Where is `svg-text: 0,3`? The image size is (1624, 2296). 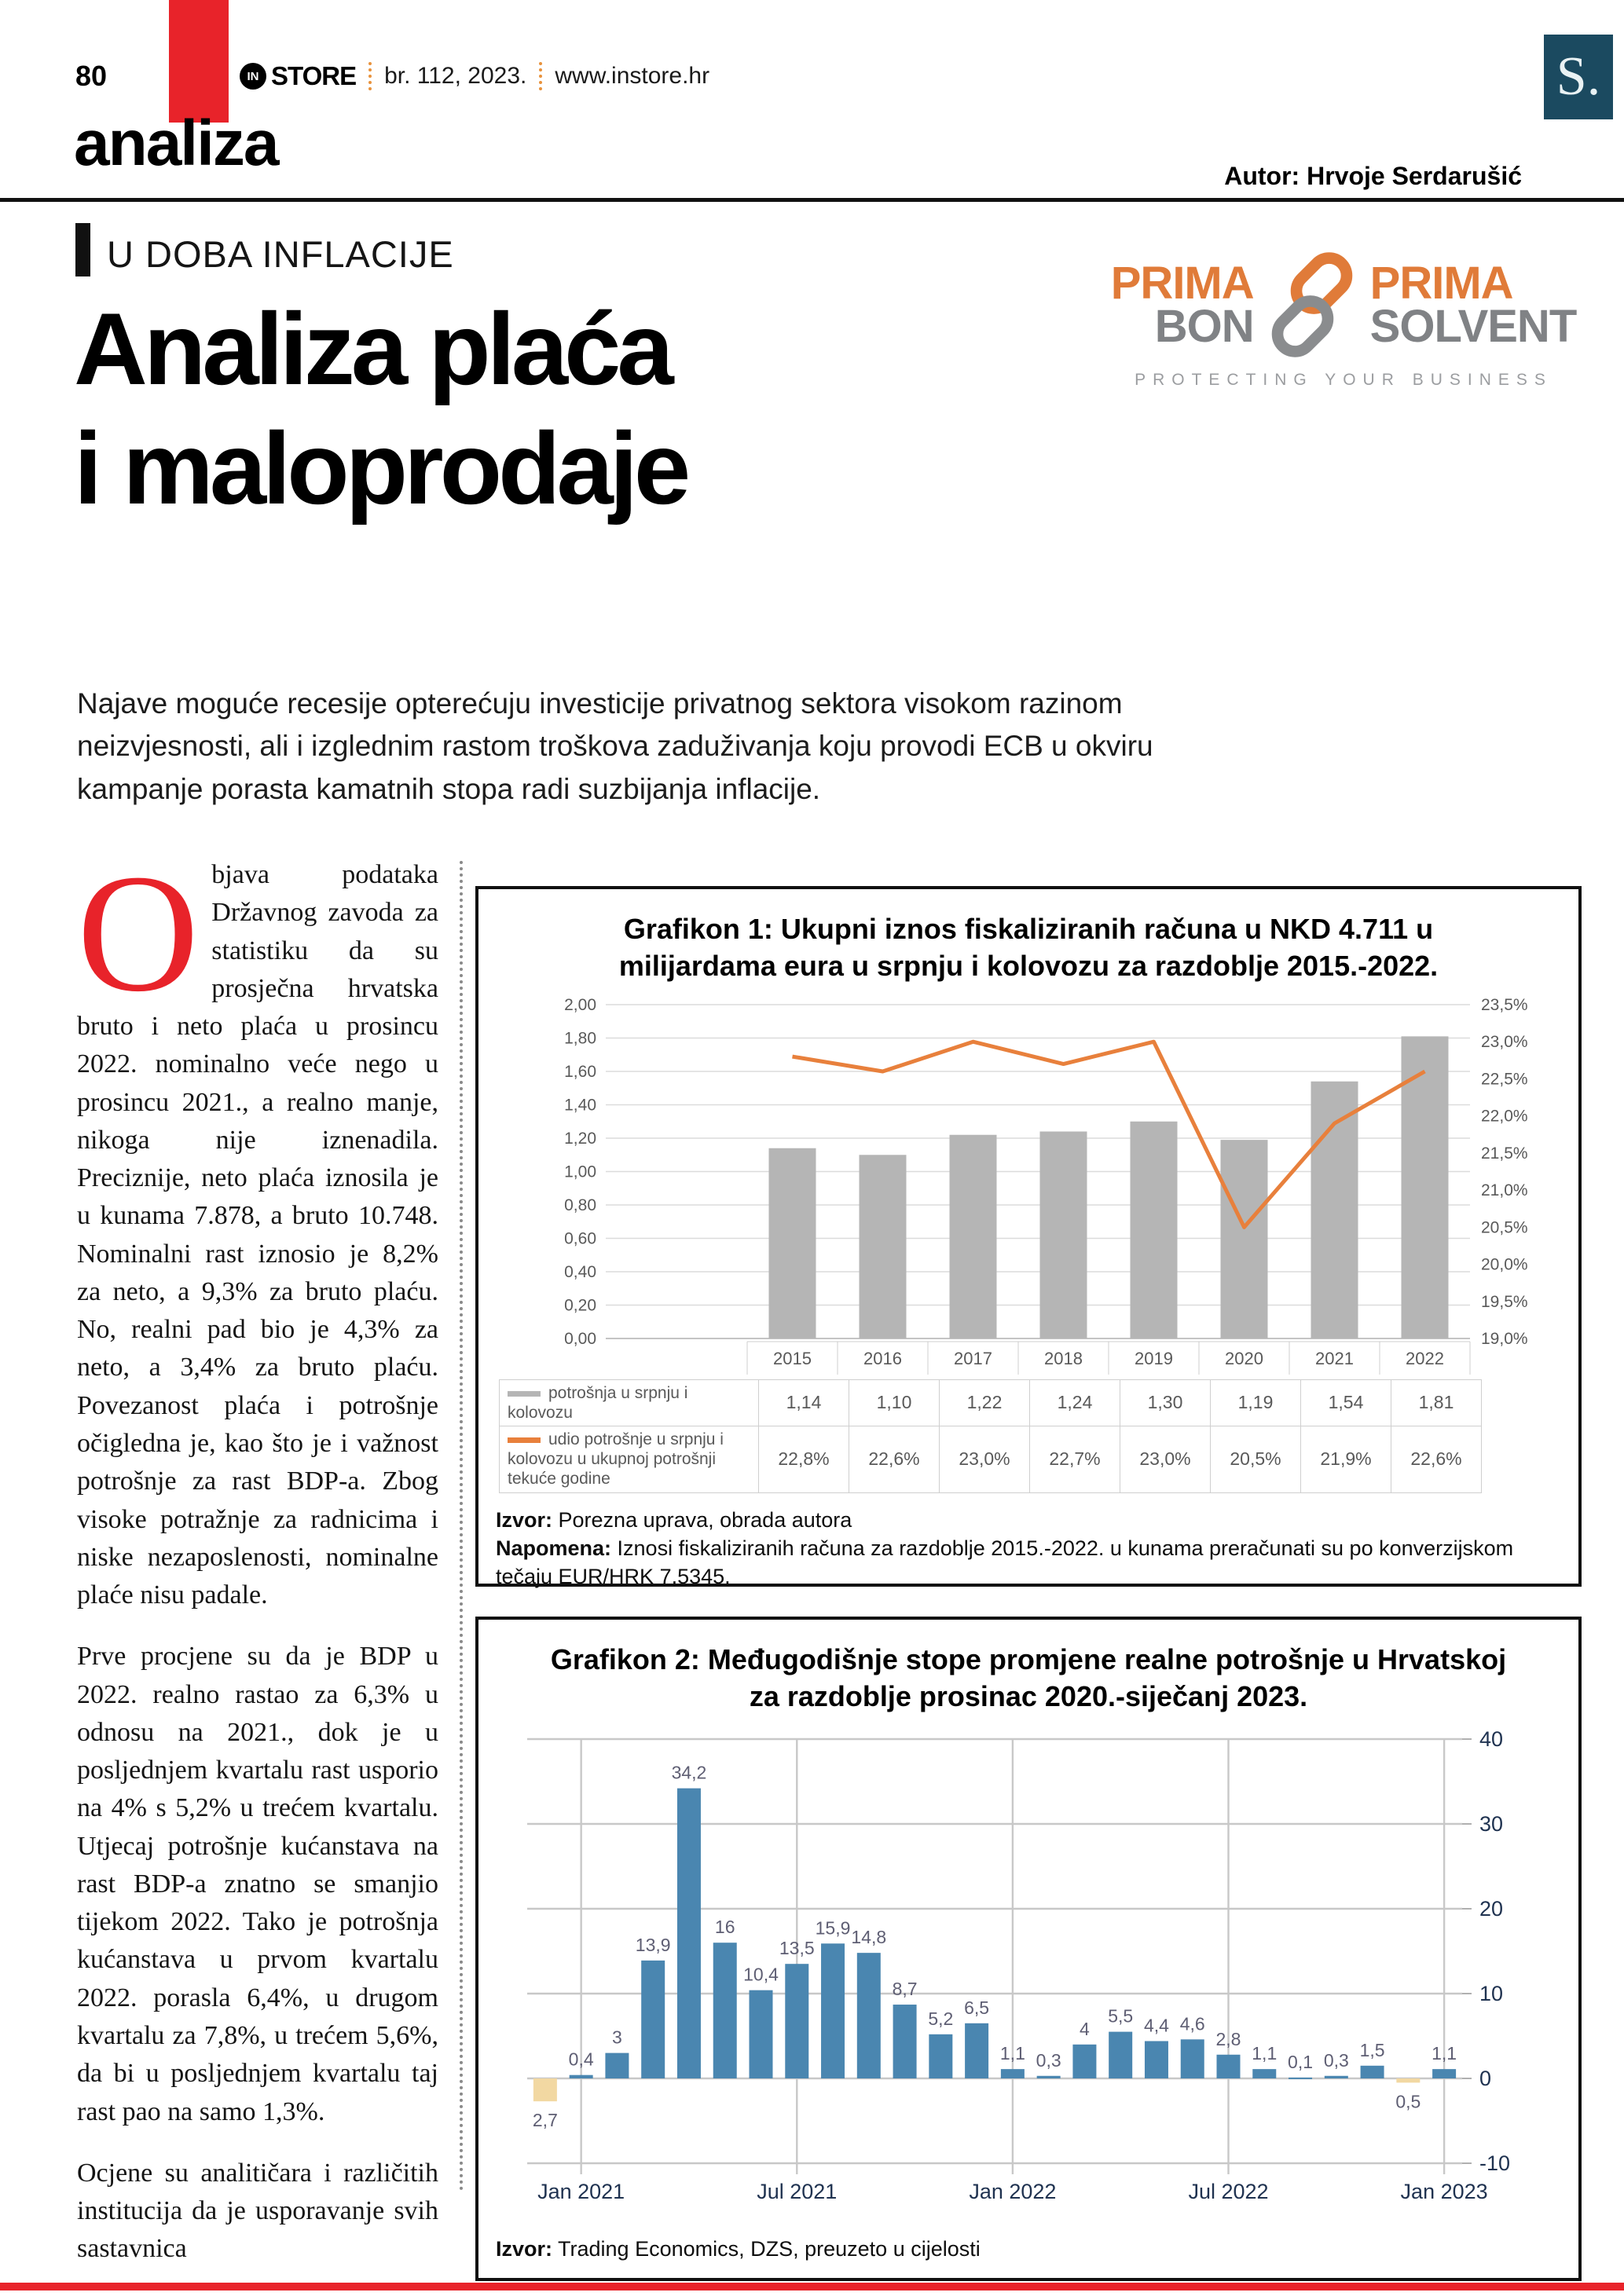 svg-text: 0,3 is located at coordinates (1336, 2059).